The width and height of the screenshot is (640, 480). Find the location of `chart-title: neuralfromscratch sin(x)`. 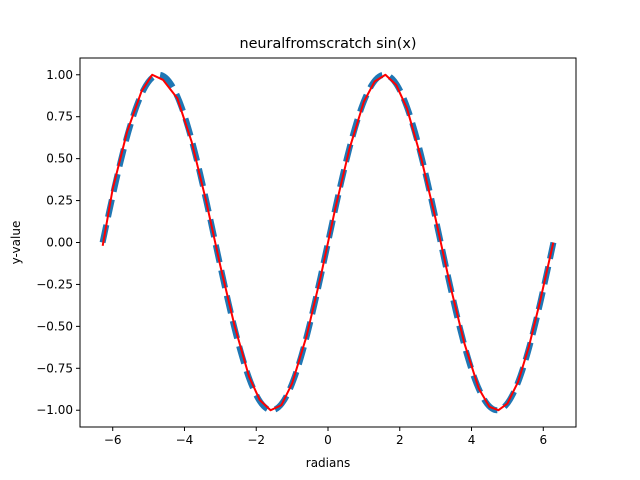

chart-title: neuralfromscratch sin(x) is located at coordinates (327, 44).